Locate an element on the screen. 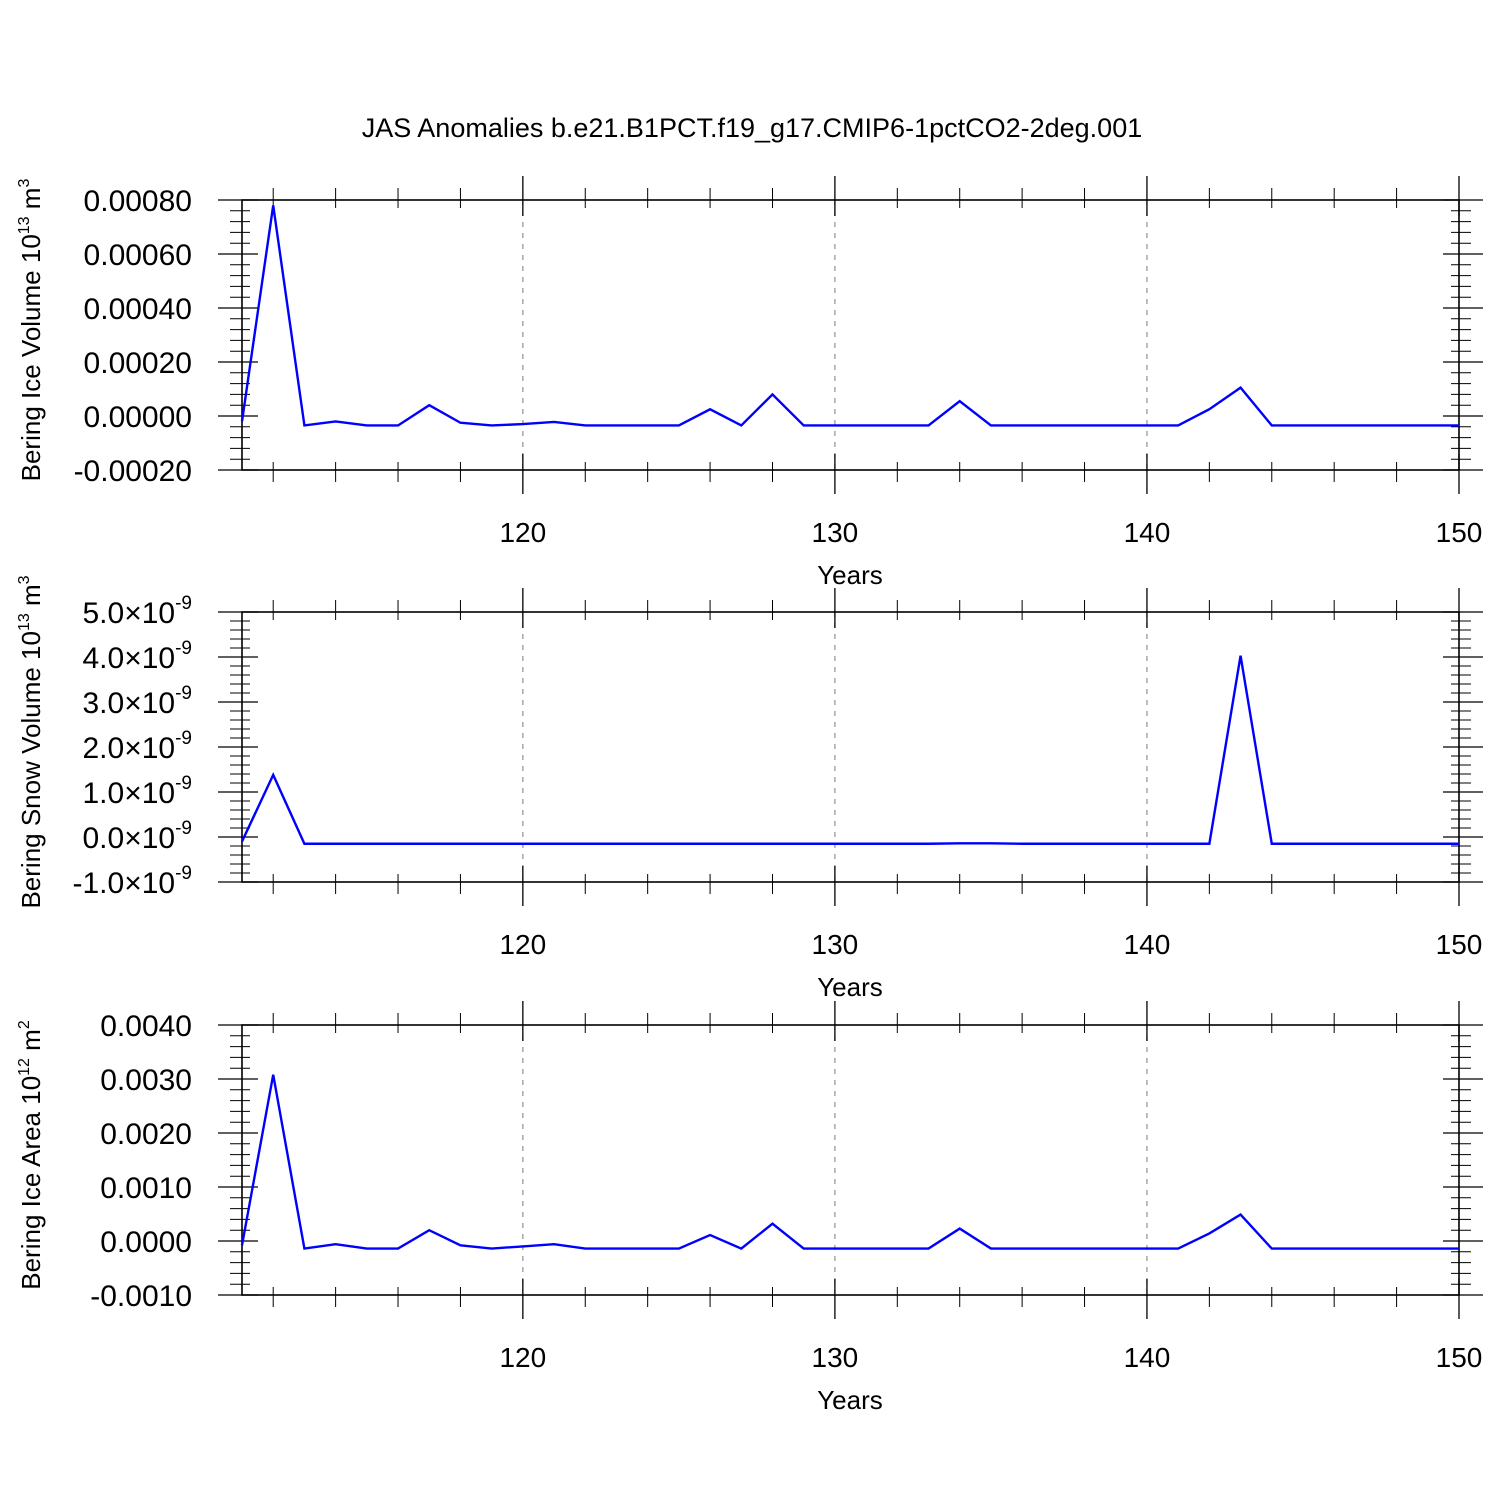 The height and width of the screenshot is (1500, 1500). y-tick-label: 5.0×10⁻⁹ is located at coordinates (137, 611).